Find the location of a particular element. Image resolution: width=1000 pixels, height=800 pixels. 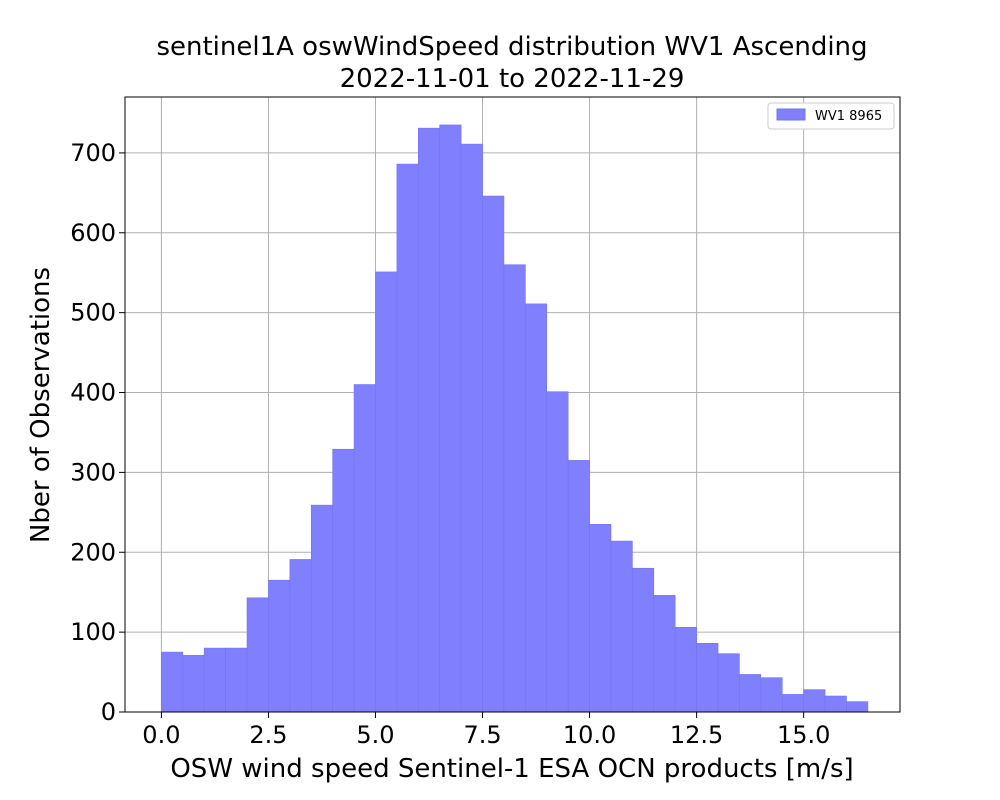

x-tick-label: 0.0 is located at coordinates (161, 735).